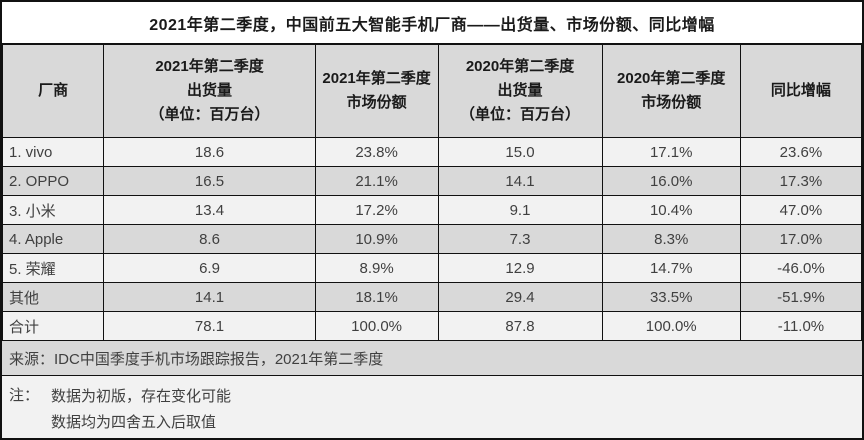 Image resolution: width=864 pixels, height=440 pixels. I want to click on vendor-cell: 3. 小米, so click(53, 210).